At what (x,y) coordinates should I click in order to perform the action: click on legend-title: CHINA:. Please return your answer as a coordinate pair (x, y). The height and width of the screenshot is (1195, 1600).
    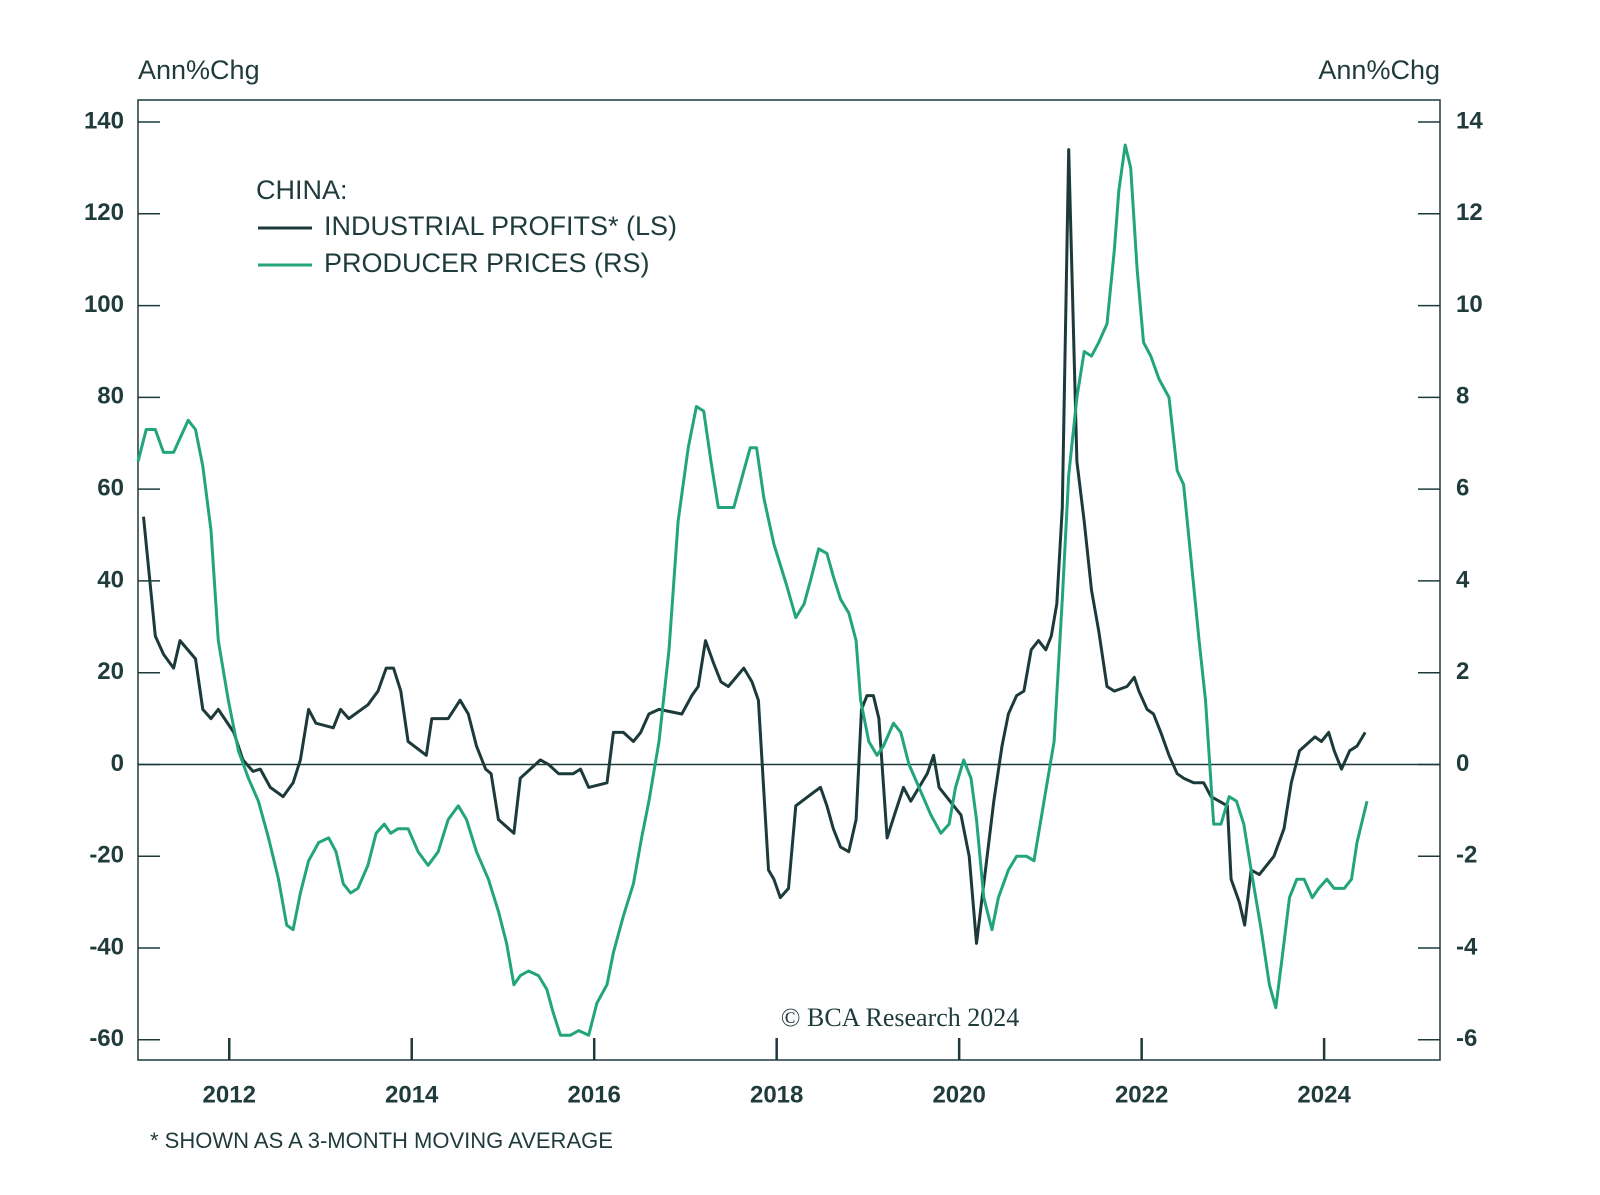
    Looking at the image, I should click on (302, 190).